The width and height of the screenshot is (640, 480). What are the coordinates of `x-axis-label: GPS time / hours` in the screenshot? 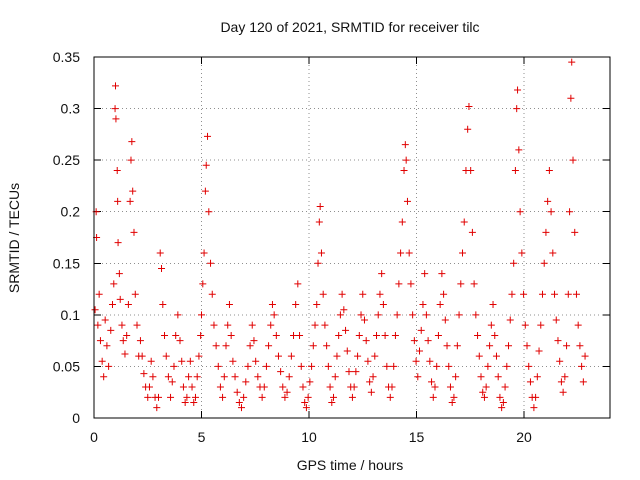 It's located at (350, 465).